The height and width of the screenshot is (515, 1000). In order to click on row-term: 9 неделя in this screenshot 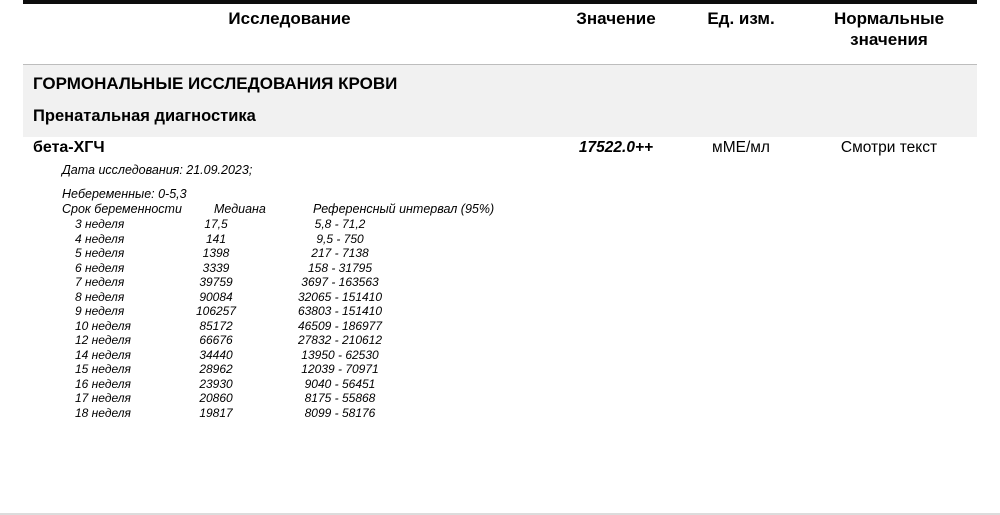, I will do `click(100, 311)`.